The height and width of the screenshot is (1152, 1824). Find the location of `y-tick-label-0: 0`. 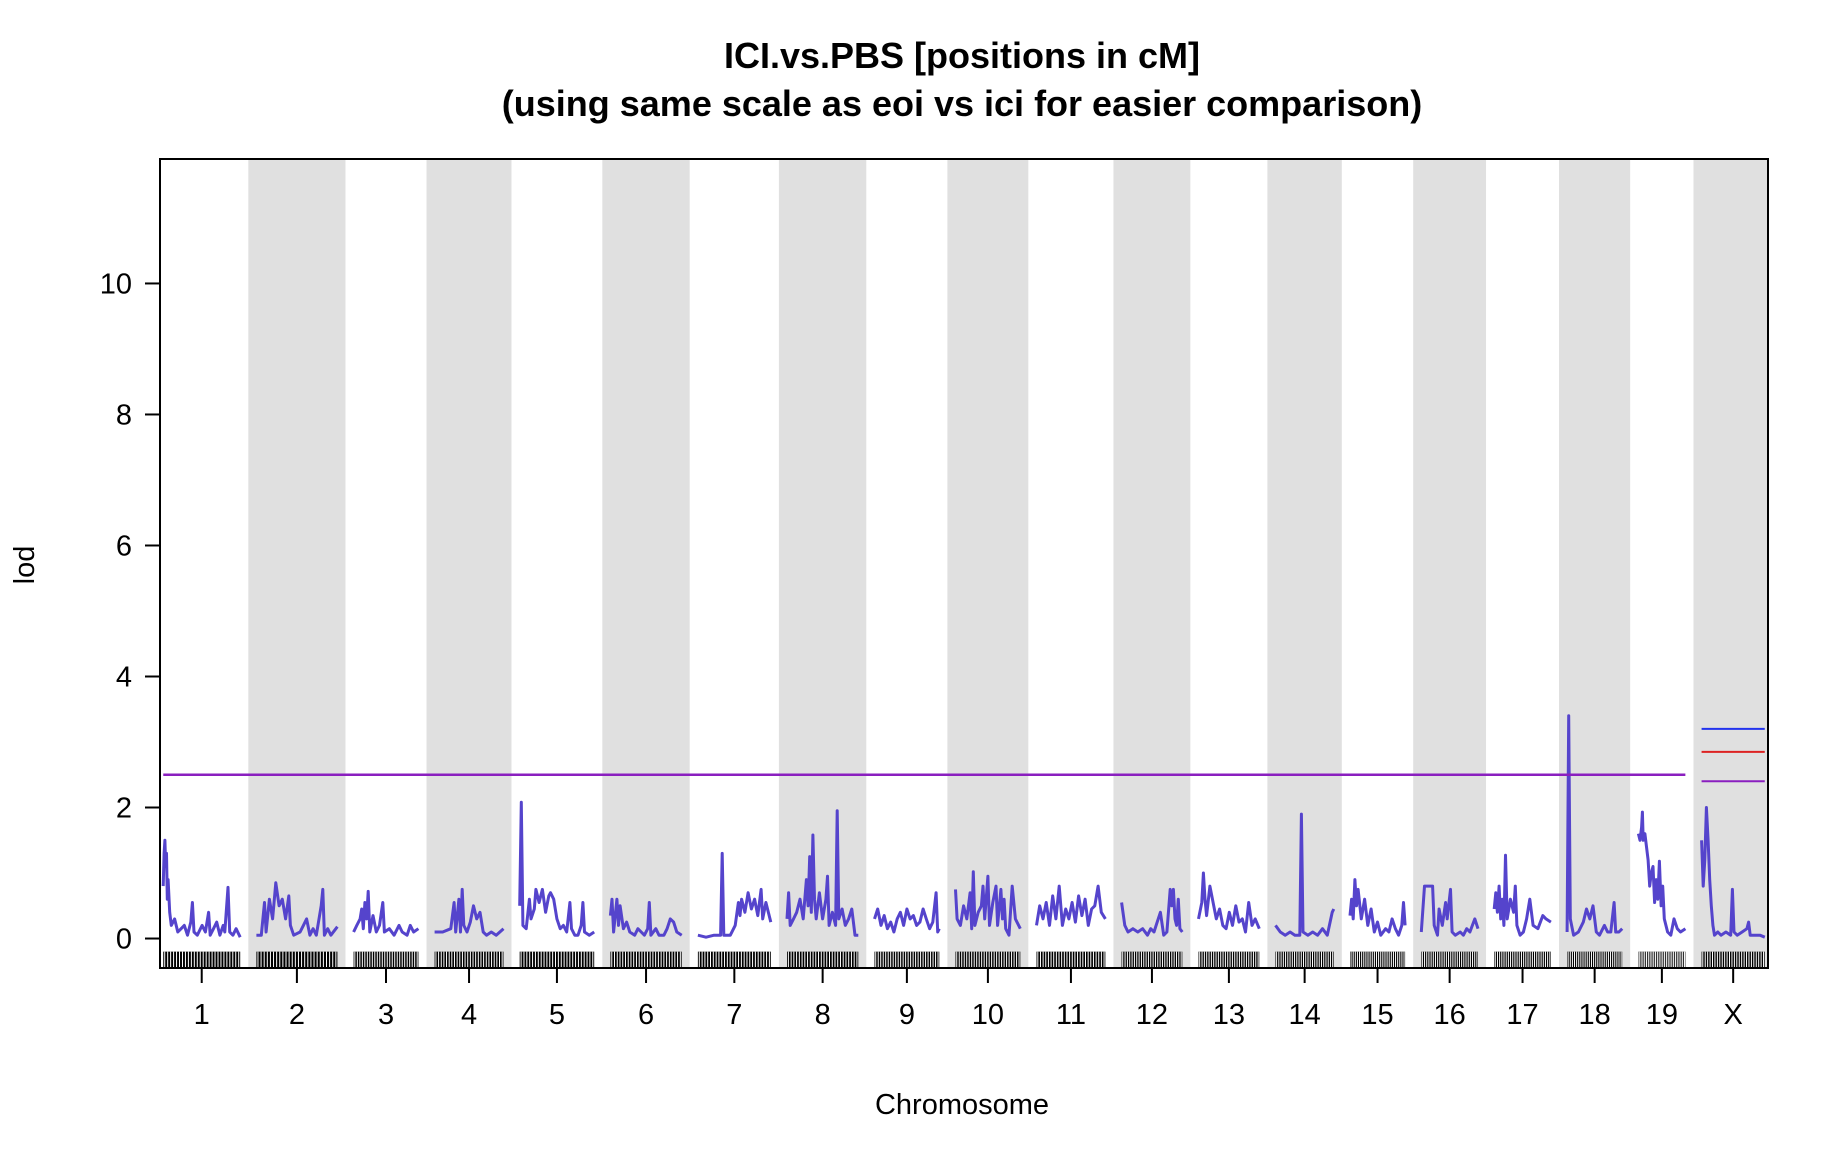

y-tick-label-0: 0 is located at coordinates (124, 940).